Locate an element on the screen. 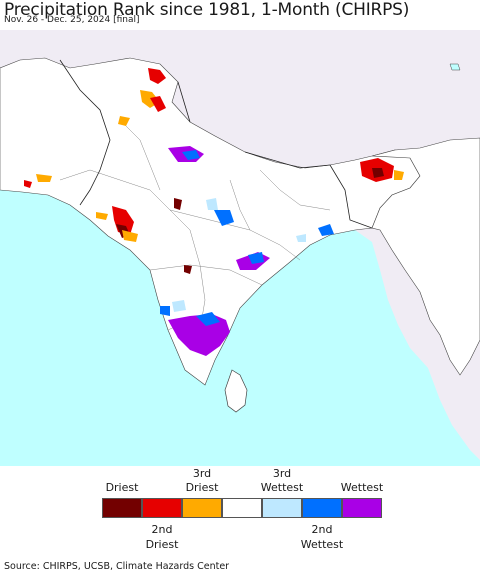 The height and width of the screenshot is (575, 480). sri-lanka is located at coordinates (236, 391).